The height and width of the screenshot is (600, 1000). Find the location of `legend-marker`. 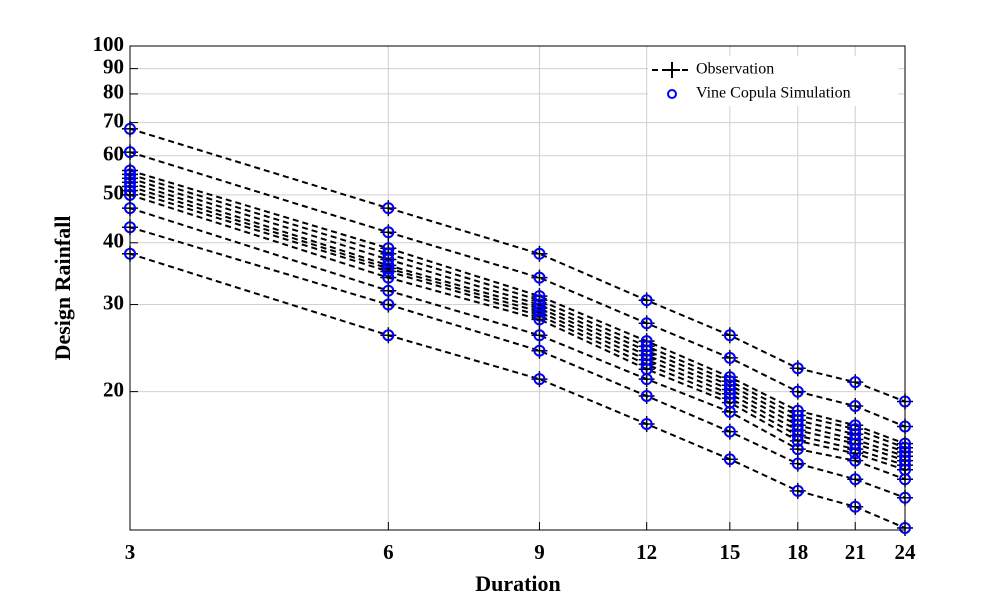

legend-marker is located at coordinates (672, 94).